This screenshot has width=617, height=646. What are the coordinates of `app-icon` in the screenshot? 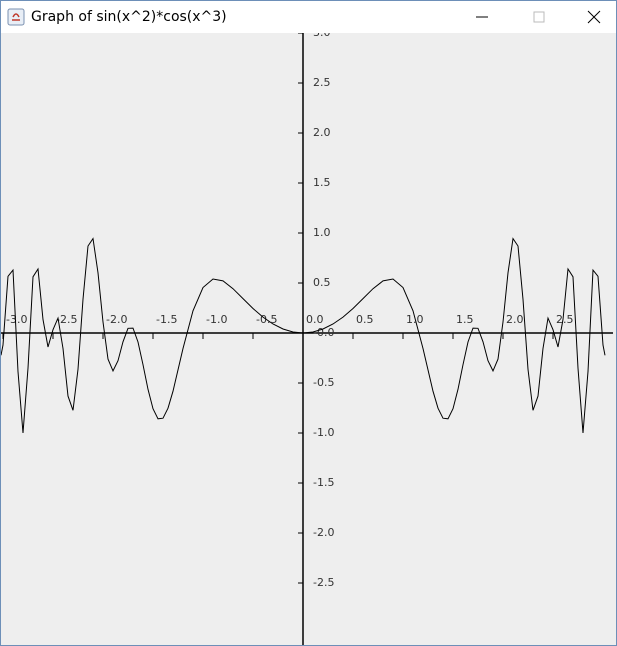 It's located at (16, 17).